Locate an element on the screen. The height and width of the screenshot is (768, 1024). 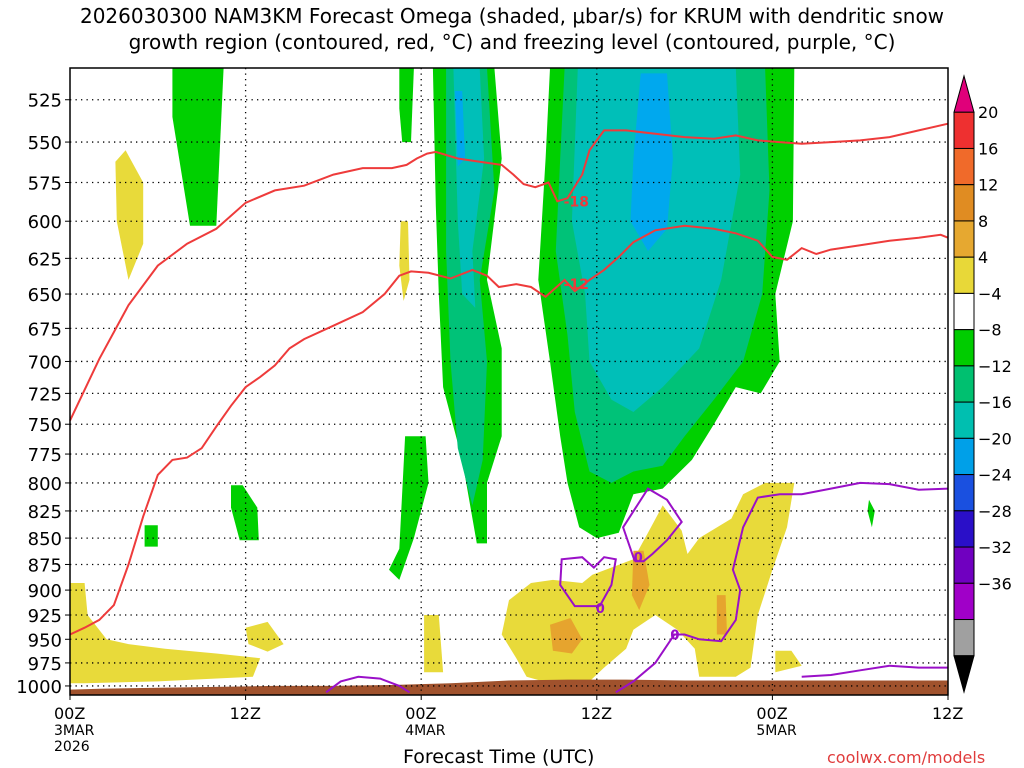
credit-link: coolwx.com/models is located at coordinates (906, 757).